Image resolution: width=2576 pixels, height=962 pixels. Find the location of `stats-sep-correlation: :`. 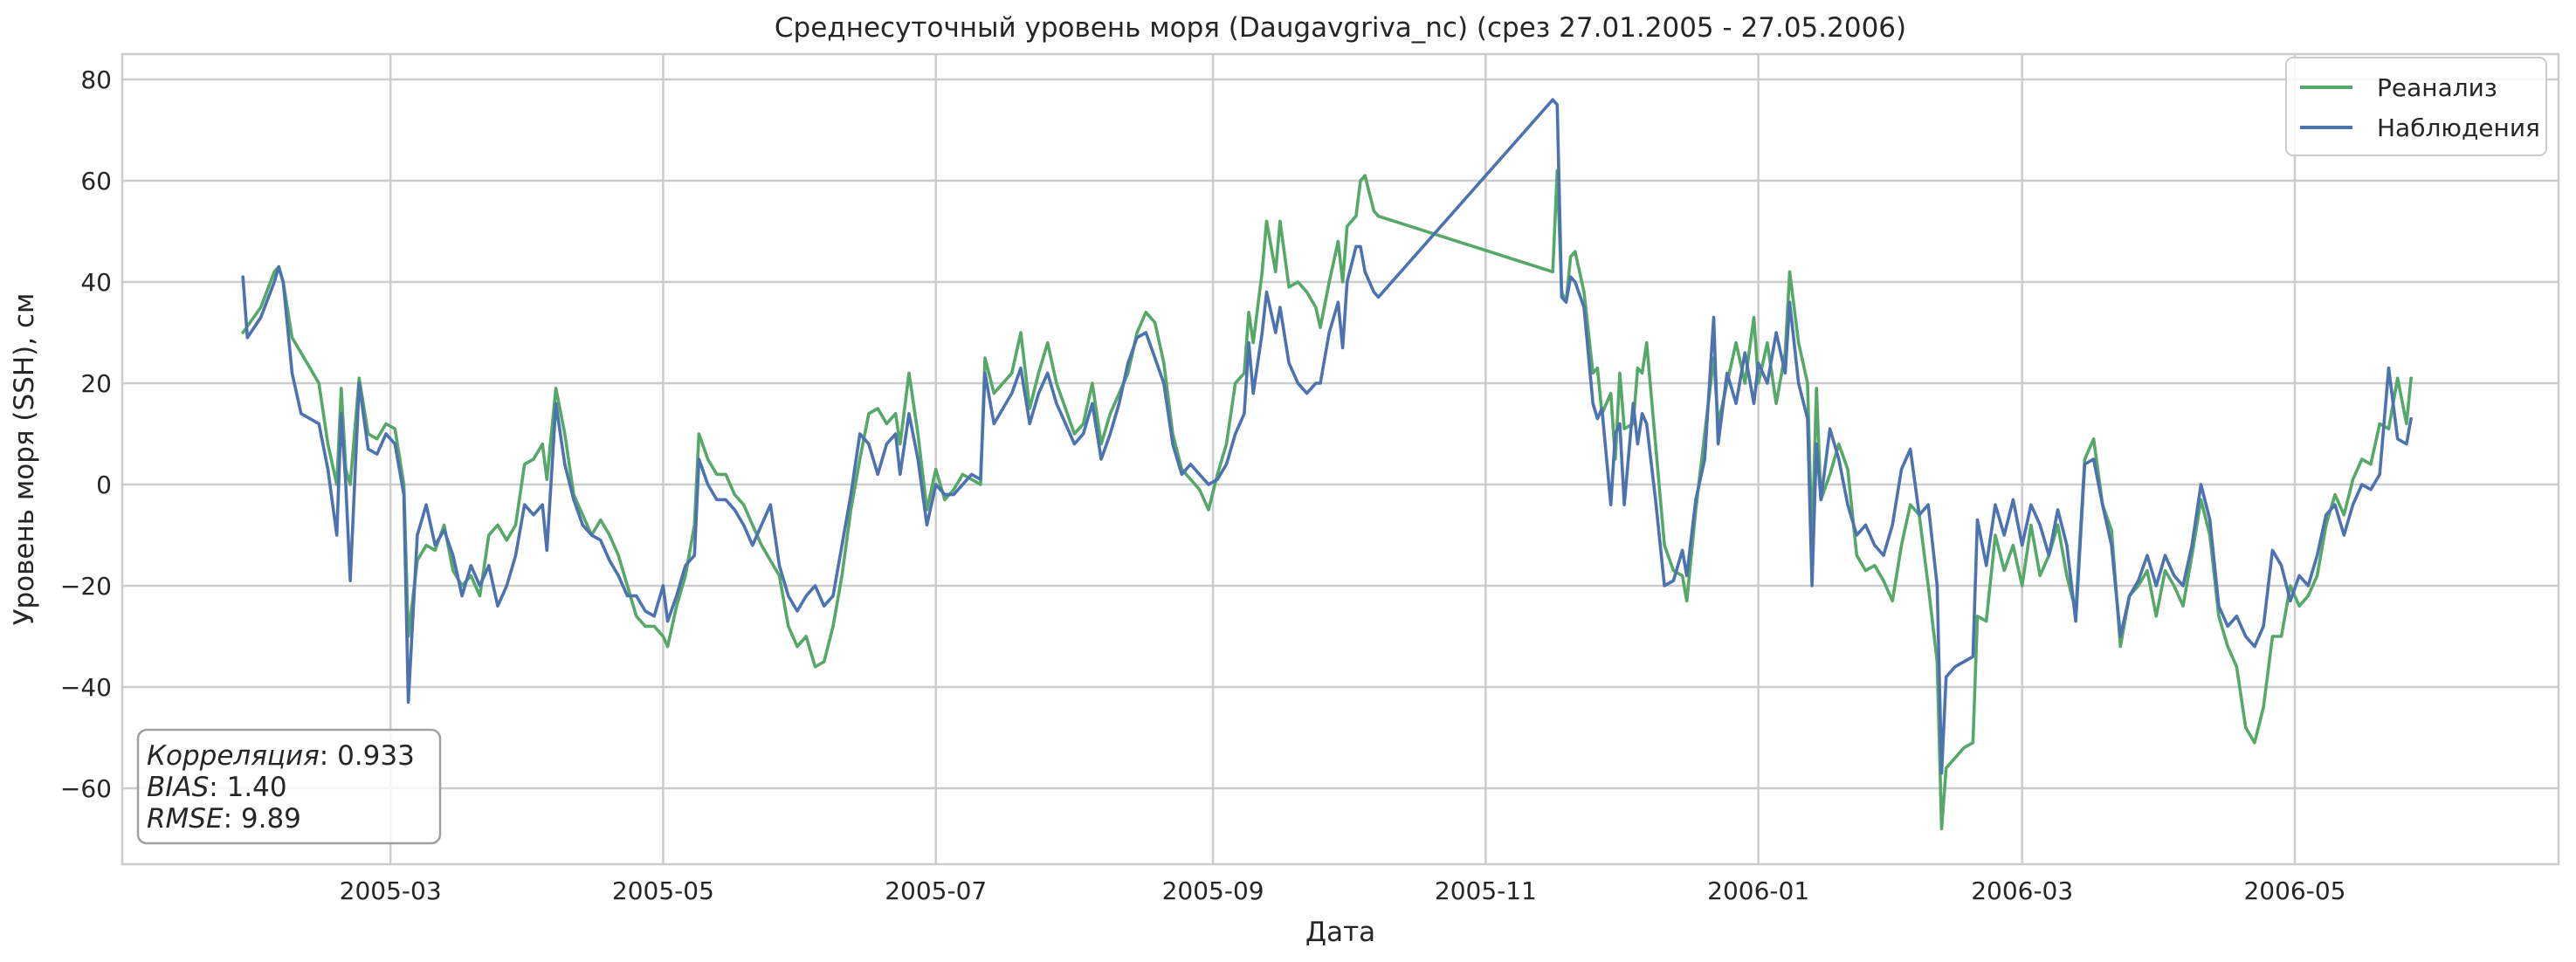

stats-sep-correlation: : is located at coordinates (328, 756).